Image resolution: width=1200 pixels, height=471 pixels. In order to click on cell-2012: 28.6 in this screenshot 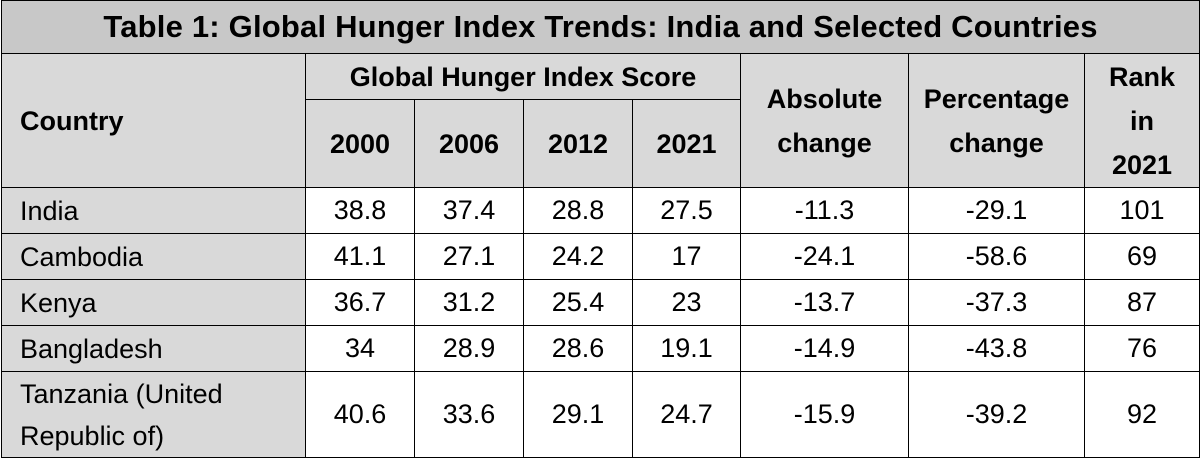, I will do `click(578, 348)`.